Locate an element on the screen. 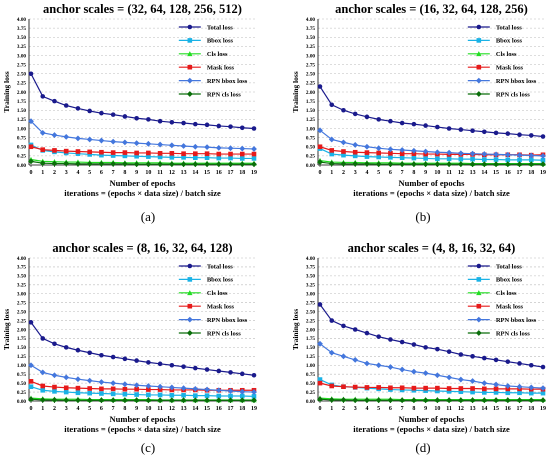  x-tick-label: 11 is located at coordinates (160, 173).